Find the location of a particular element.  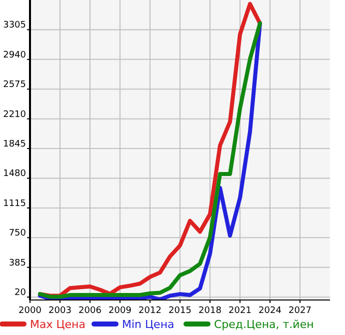

x-tick-label: 2012 is located at coordinates (150, 311).